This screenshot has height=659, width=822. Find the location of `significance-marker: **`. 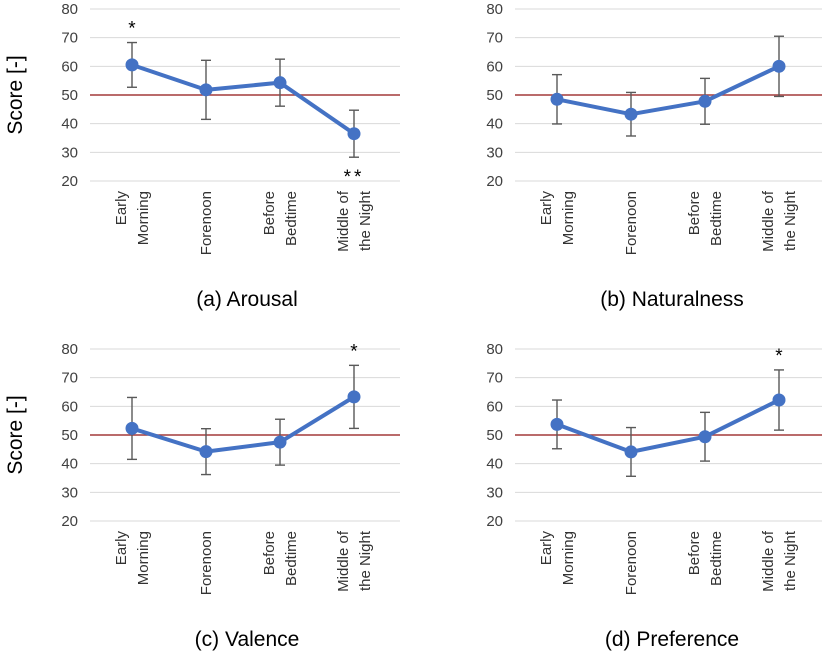

significance-marker: ** is located at coordinates (354, 177).